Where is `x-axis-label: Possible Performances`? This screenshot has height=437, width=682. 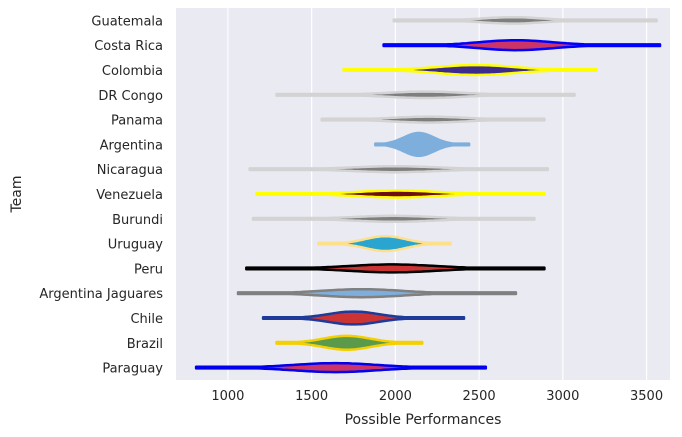 x-axis-label: Possible Performances is located at coordinates (423, 420).